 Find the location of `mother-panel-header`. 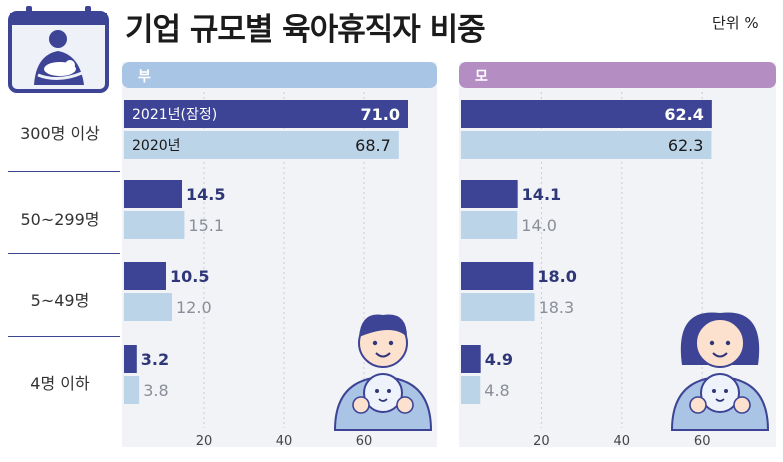

mother-panel-header is located at coordinates (617, 75).